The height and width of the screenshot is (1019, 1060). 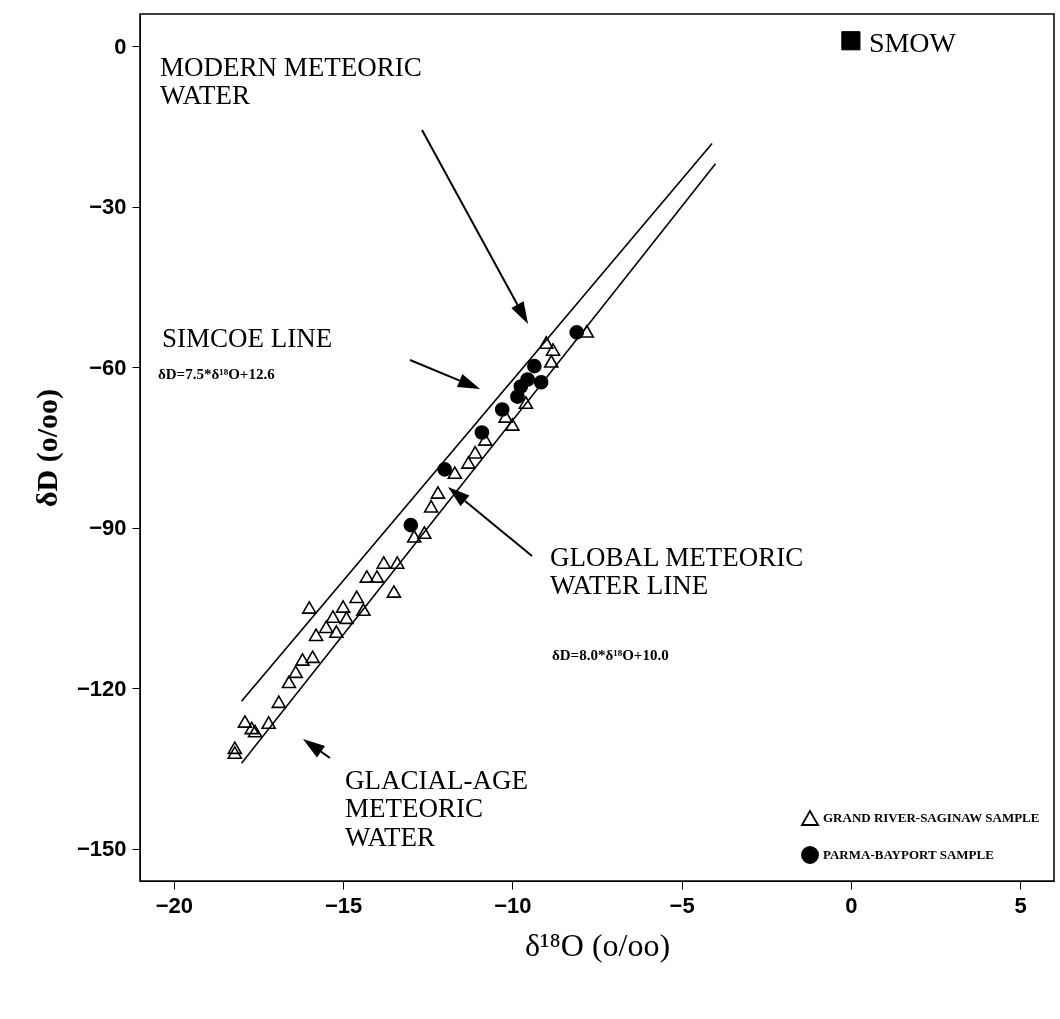 I want to click on legend-label: PARMA-BAYPORT SAMPLE, so click(x=908, y=854).